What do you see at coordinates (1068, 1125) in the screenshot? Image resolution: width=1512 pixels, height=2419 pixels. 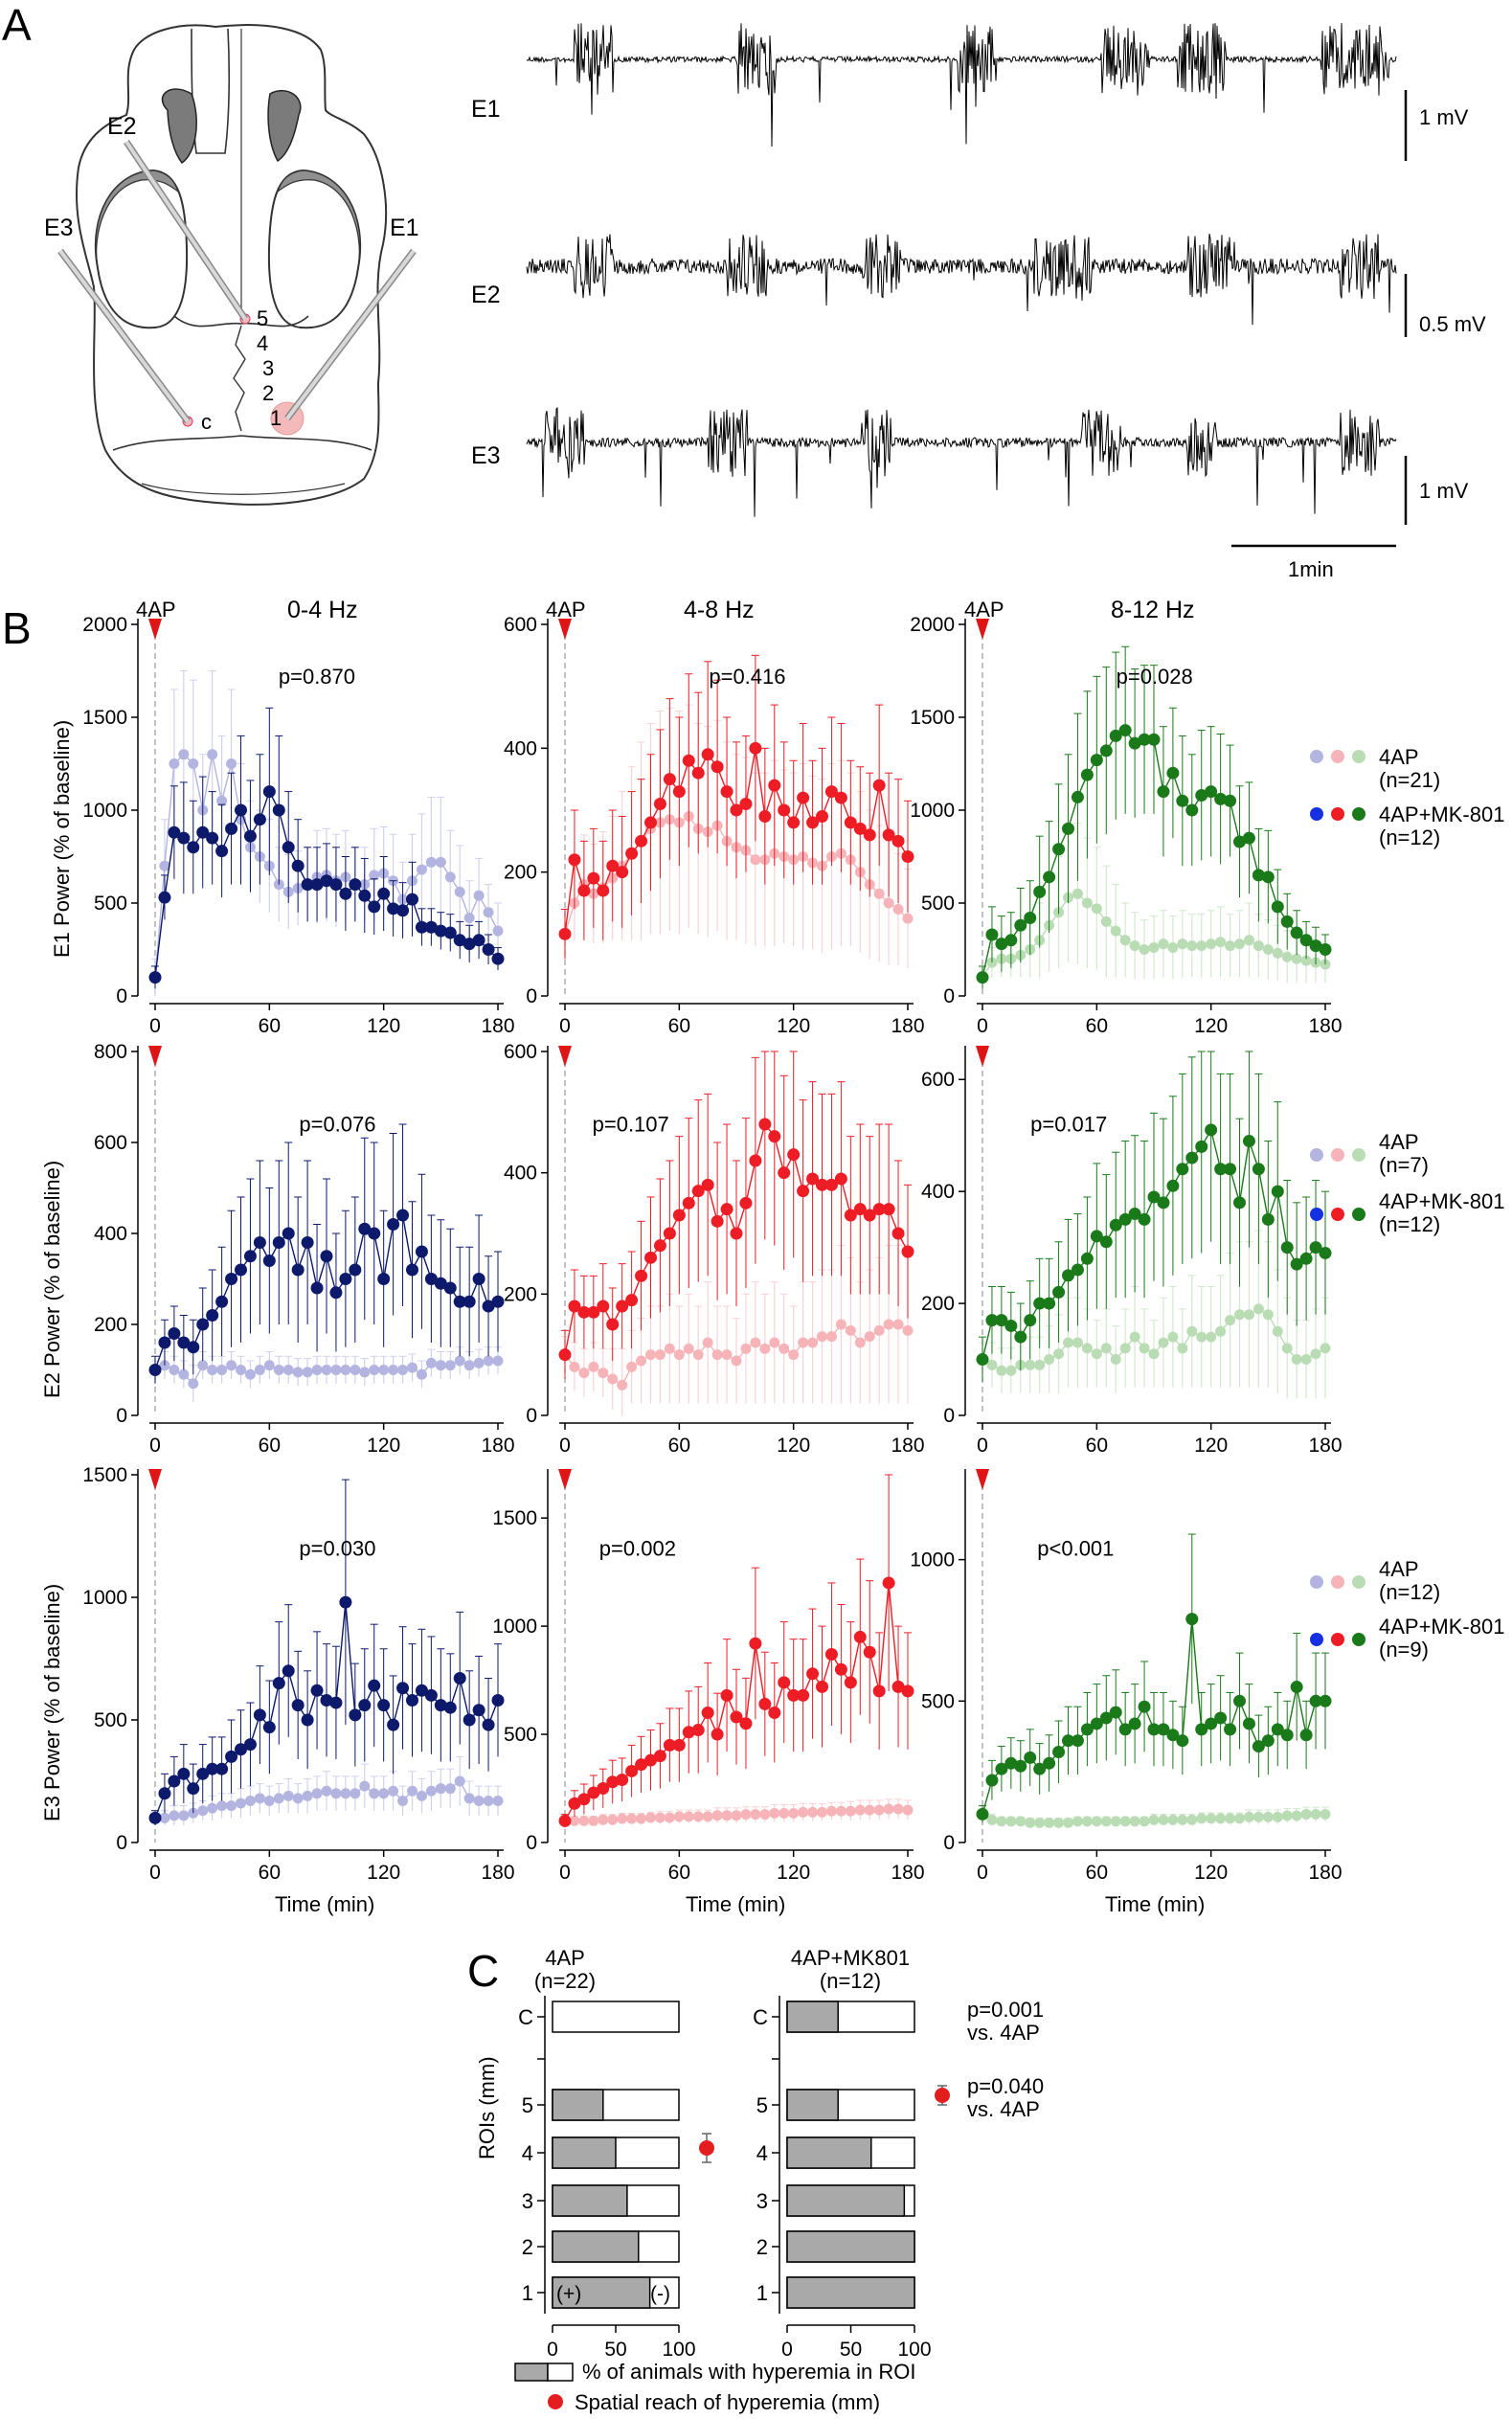 I see `p-value: p=0.017` at bounding box center [1068, 1125].